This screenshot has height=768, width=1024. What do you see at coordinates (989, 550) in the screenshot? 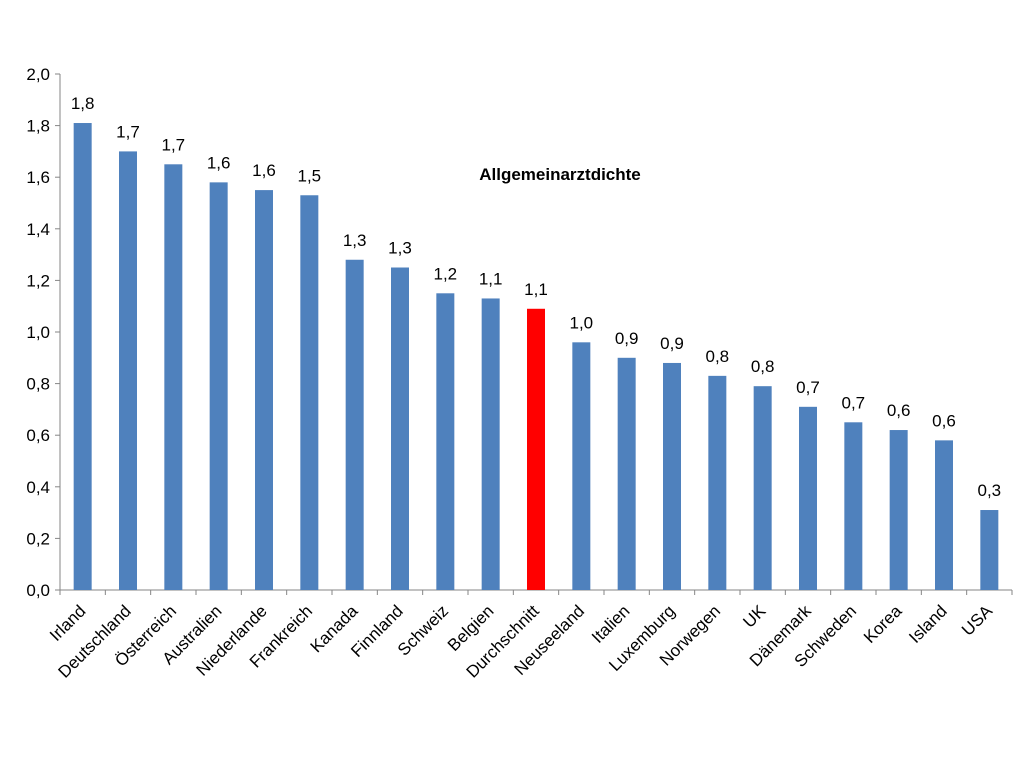
I see `bar-usa` at bounding box center [989, 550].